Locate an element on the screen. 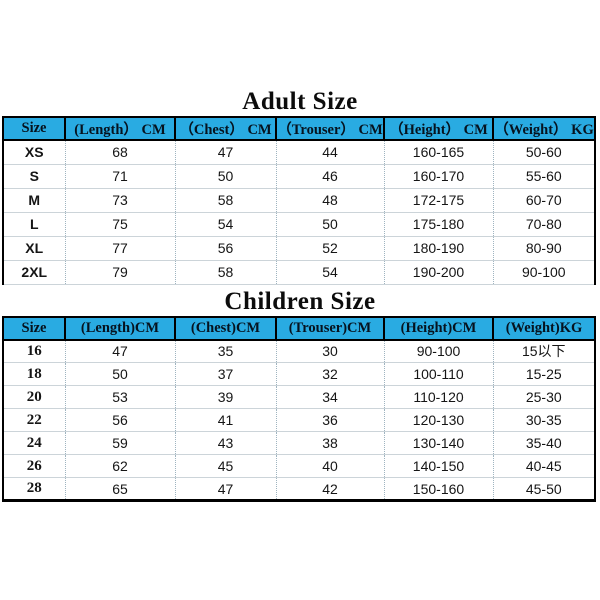 The image size is (600, 600). table-cell: 45-50 is located at coordinates (544, 489).